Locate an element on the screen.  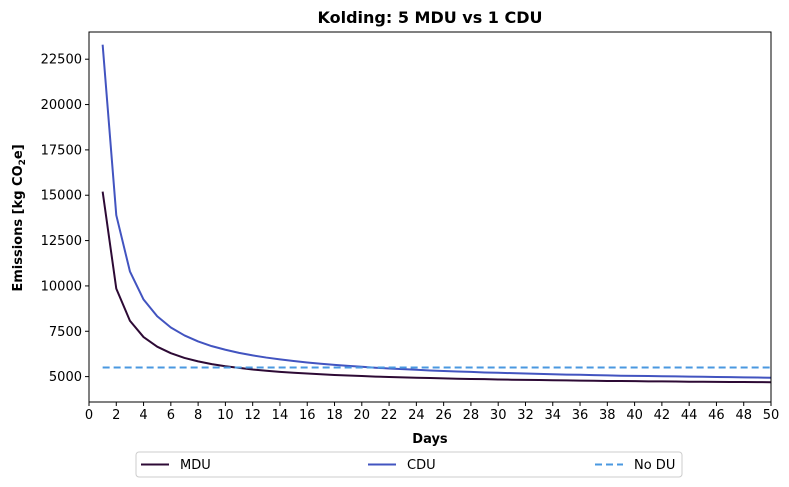
x-tick-label: 26 is located at coordinates (443, 415).